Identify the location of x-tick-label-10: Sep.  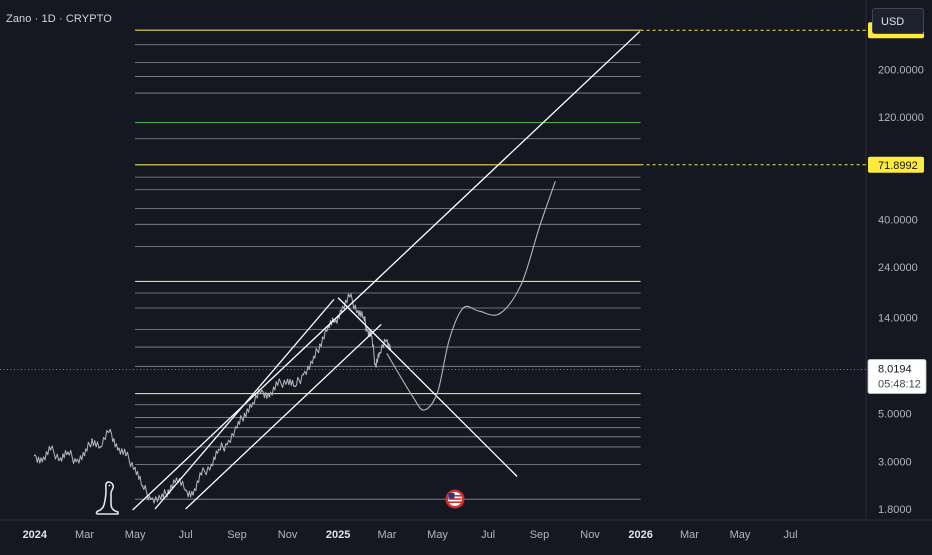
(540, 535).